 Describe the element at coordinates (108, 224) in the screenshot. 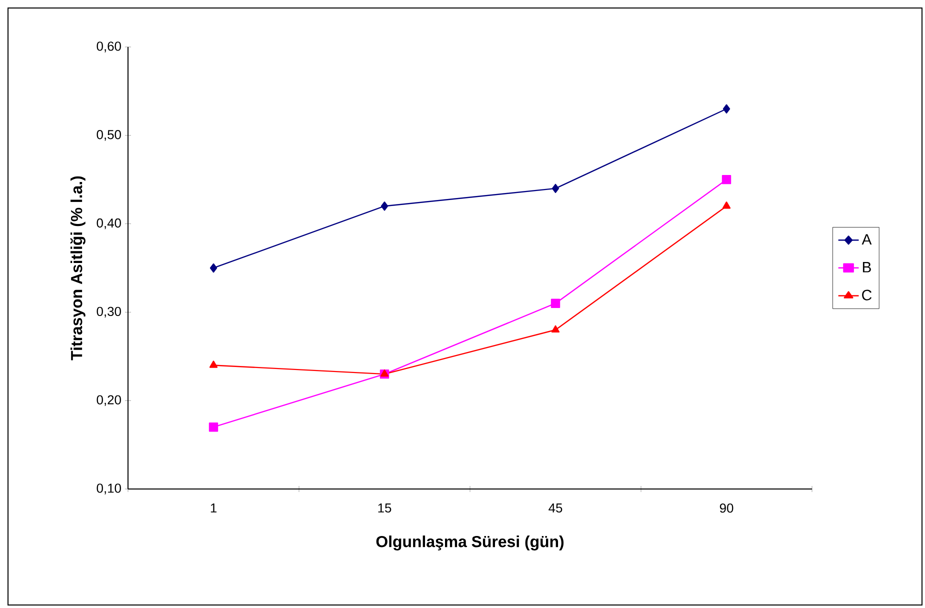

I see `y-tick-label: 0,40` at that location.